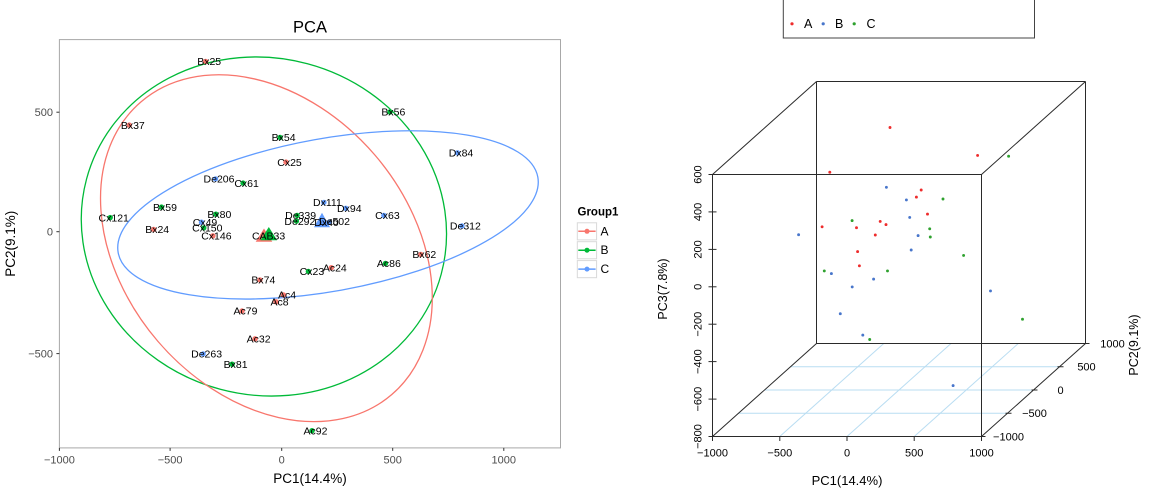 The height and width of the screenshot is (501, 1159). What do you see at coordinates (259, 340) in the screenshot?
I see `svg-text: Ac32` at bounding box center [259, 340].